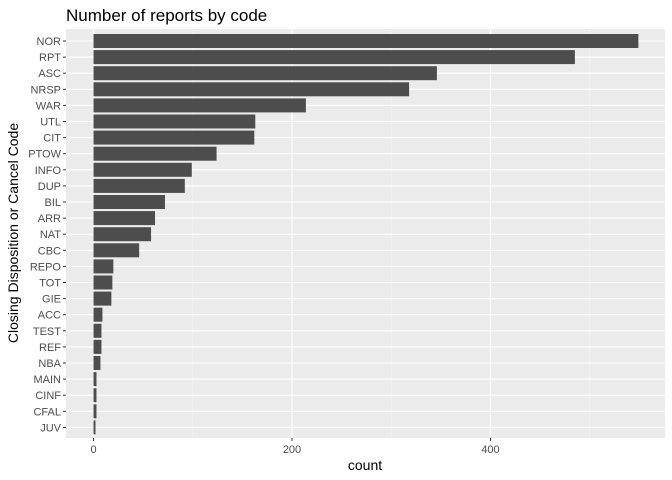 This screenshot has height=480, width=672. Describe the element at coordinates (116, 250) in the screenshot. I see `bar-cbc` at that location.